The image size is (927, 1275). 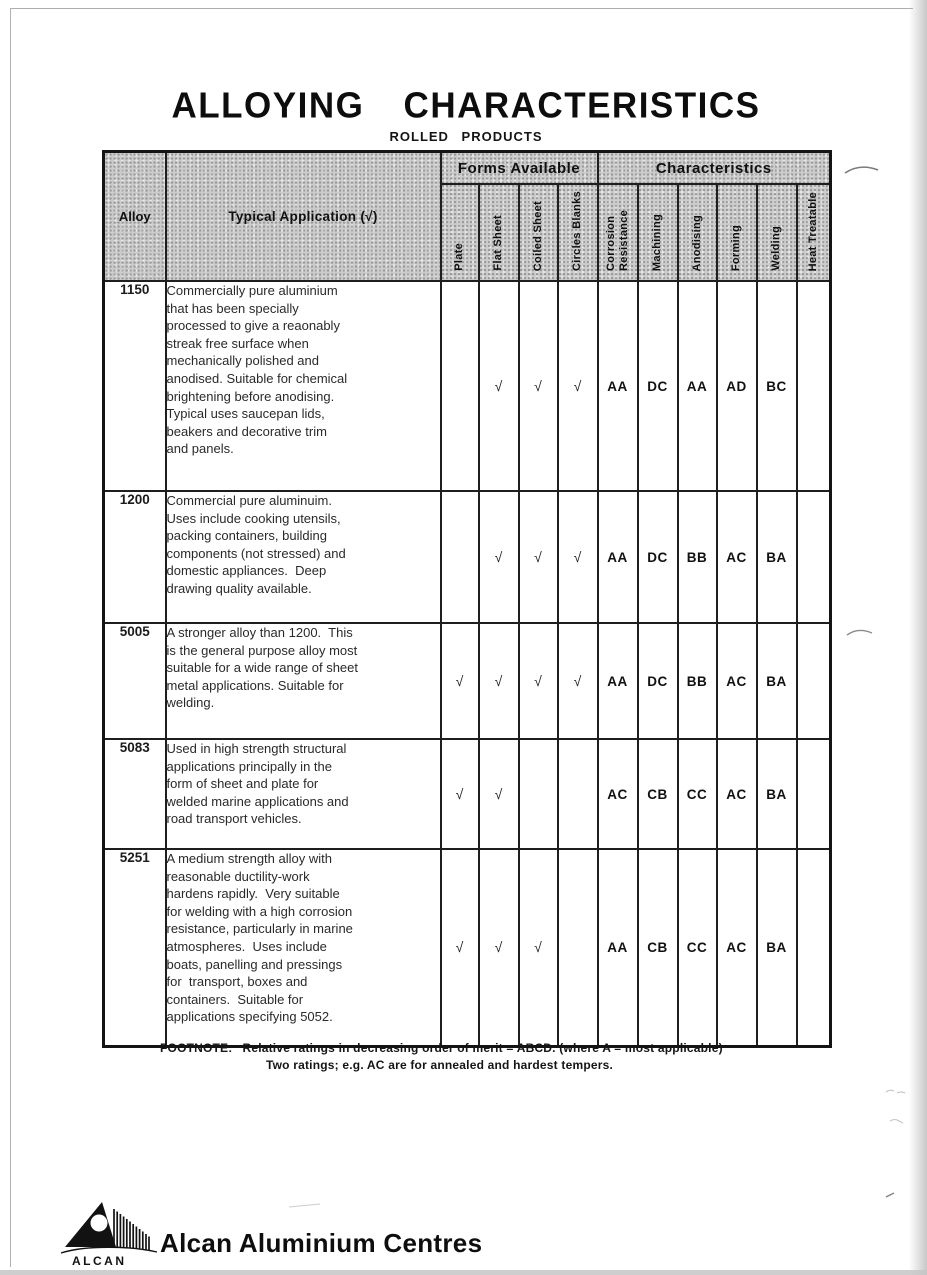 What do you see at coordinates (131, 1229) in the screenshot?
I see `alcan-logo-hatch-lines` at bounding box center [131, 1229].